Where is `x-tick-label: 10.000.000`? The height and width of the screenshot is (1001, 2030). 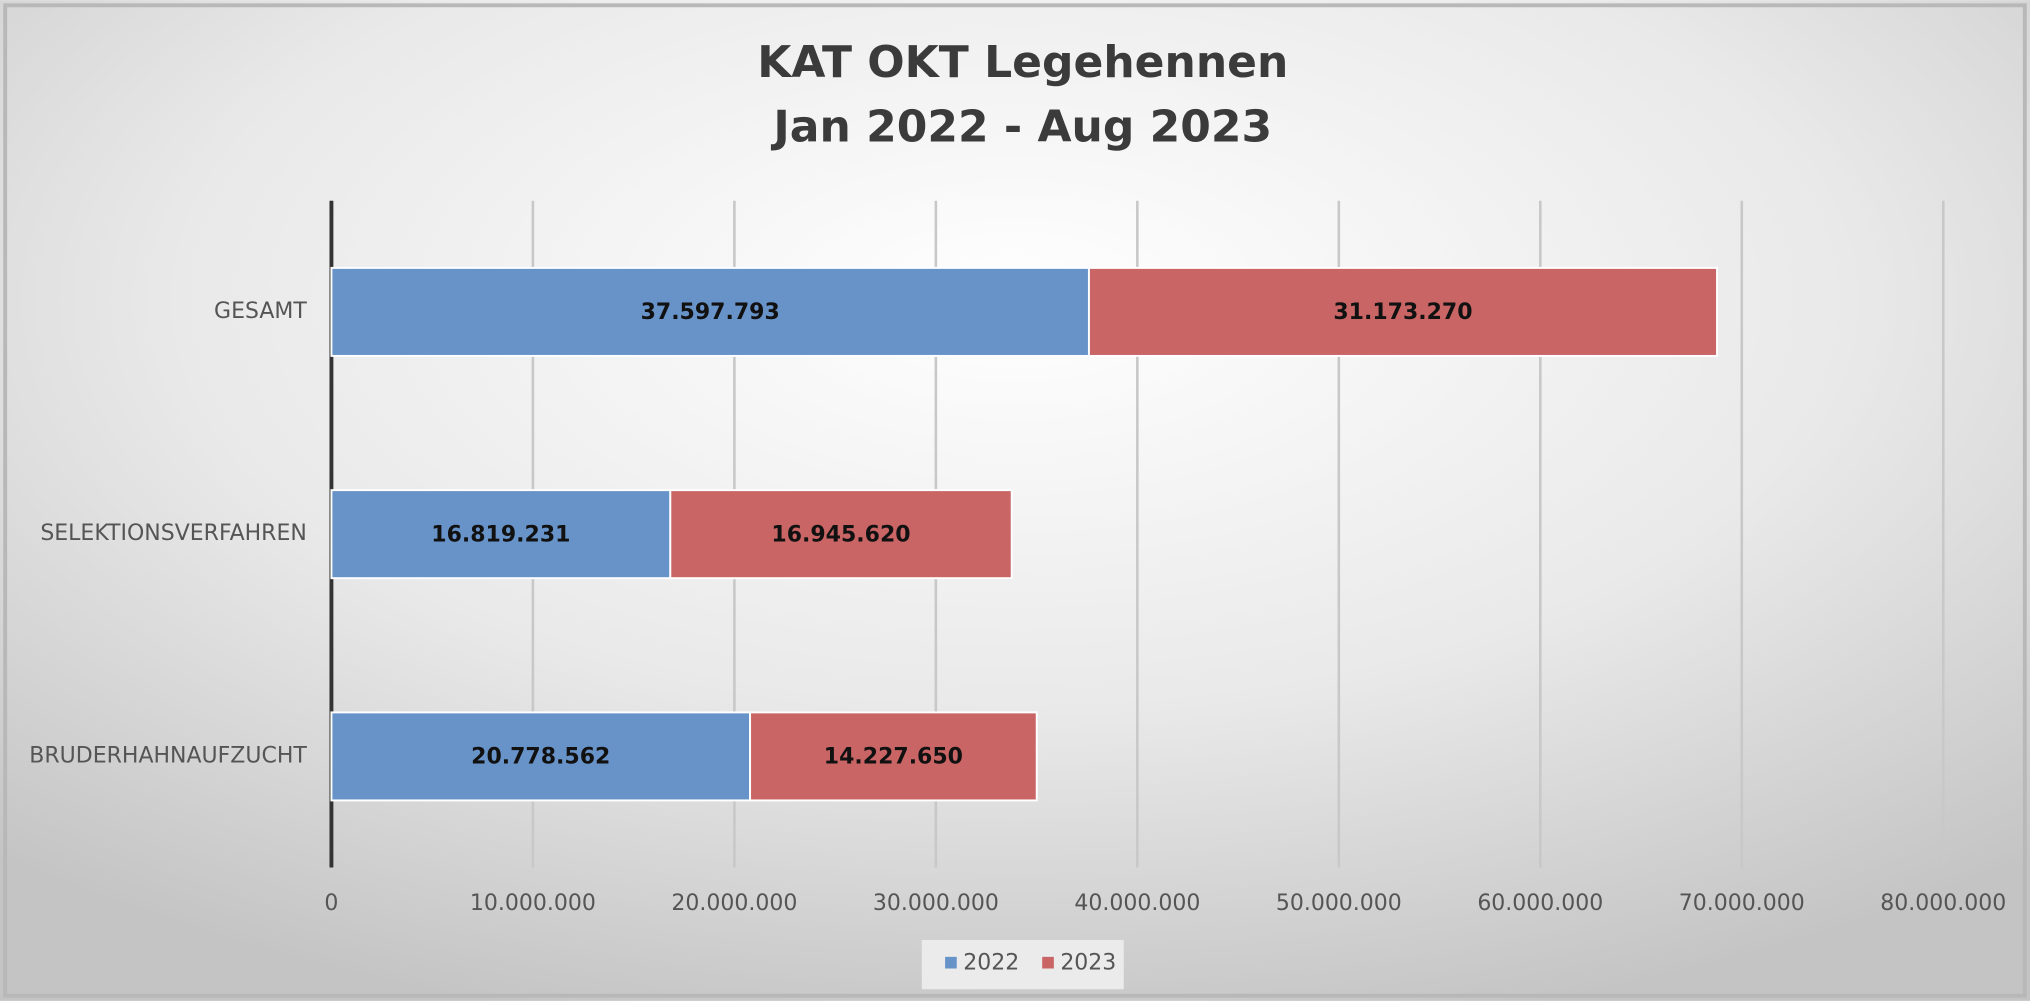
x-tick-label: 10.000.000 is located at coordinates (533, 903).